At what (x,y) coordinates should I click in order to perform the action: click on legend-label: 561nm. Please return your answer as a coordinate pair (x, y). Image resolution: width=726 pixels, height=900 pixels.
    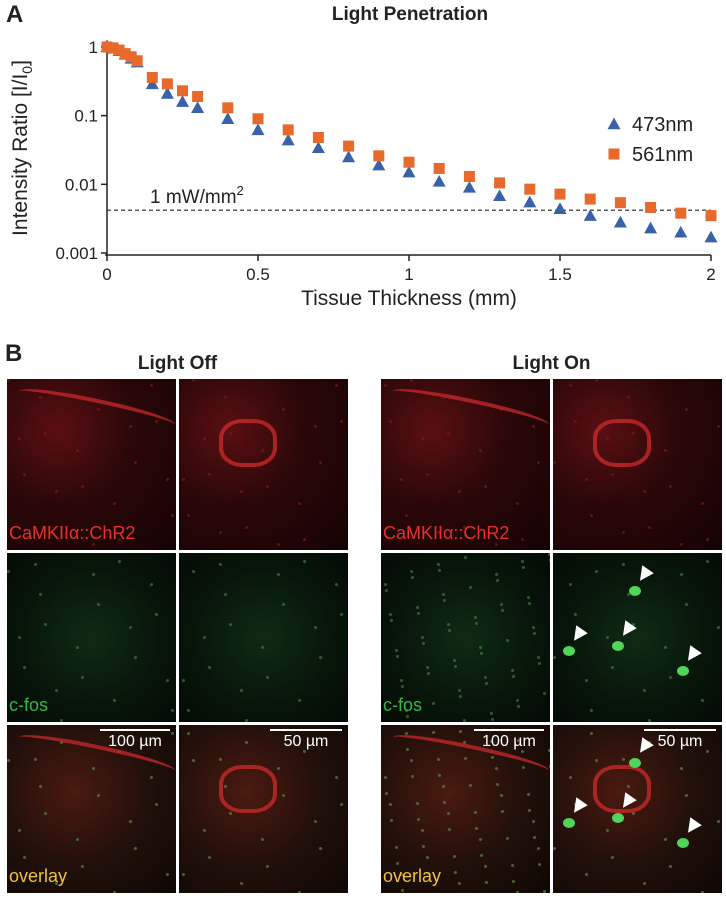
    Looking at the image, I should click on (662, 155).